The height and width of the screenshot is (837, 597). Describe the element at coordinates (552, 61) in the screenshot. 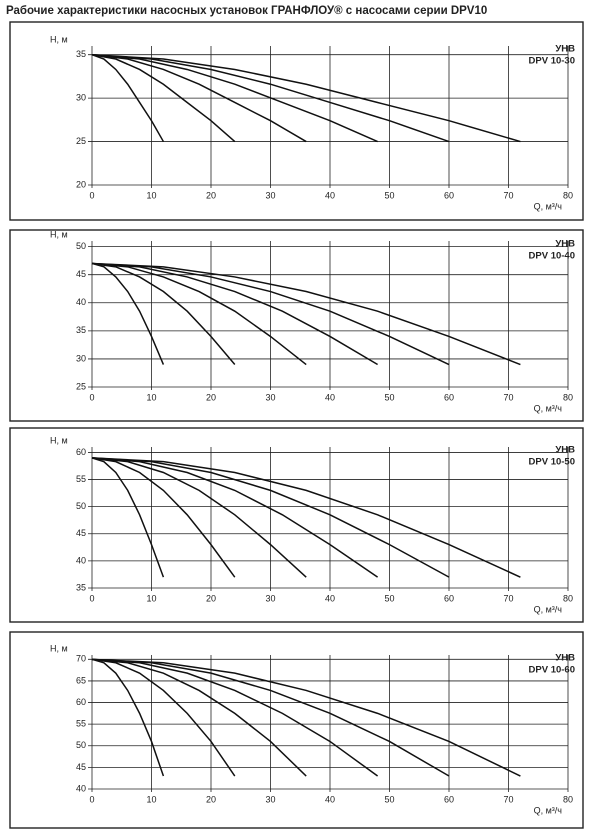

I see `annotation: DPV 10-30` at that location.